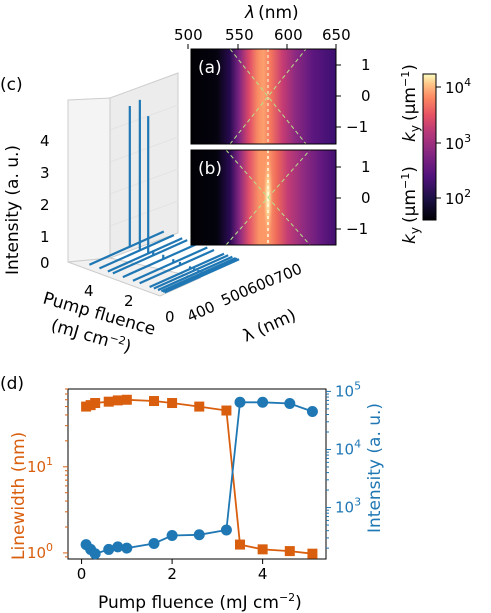 This screenshot has width=491, height=613. I want to click on left-tick-label: 10⁰, so click(40, 551).